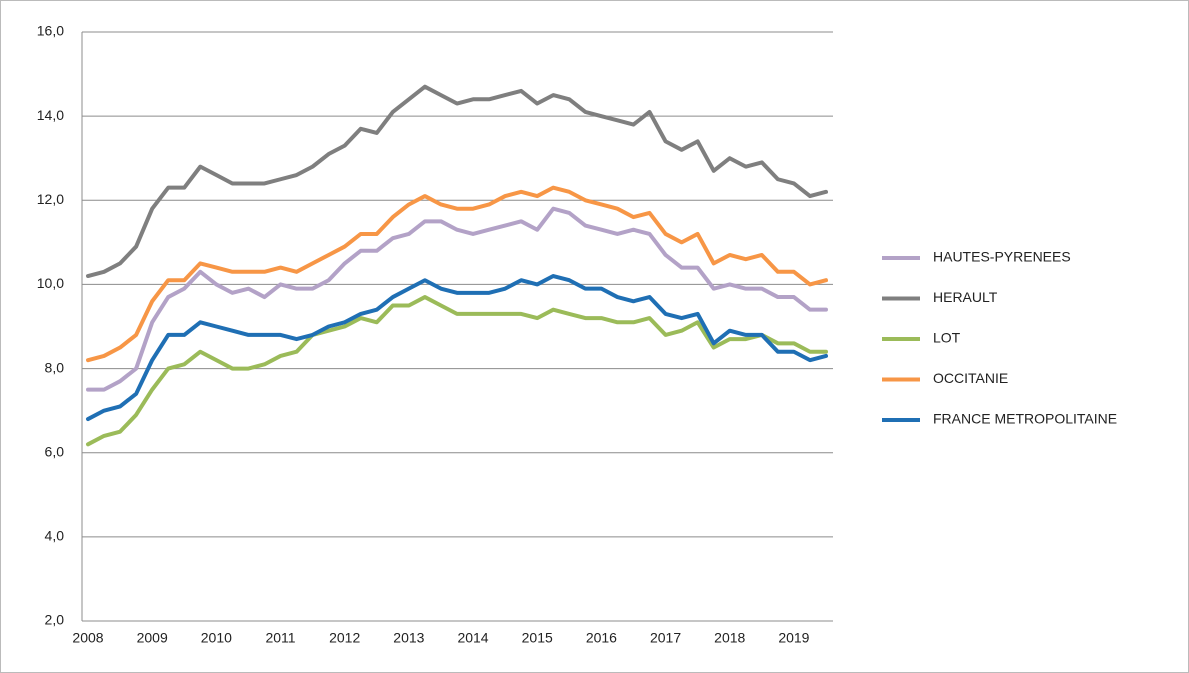 This screenshot has width=1189, height=673. Describe the element at coordinates (537, 638) in the screenshot. I see `x-tick-label: 2015` at that location.